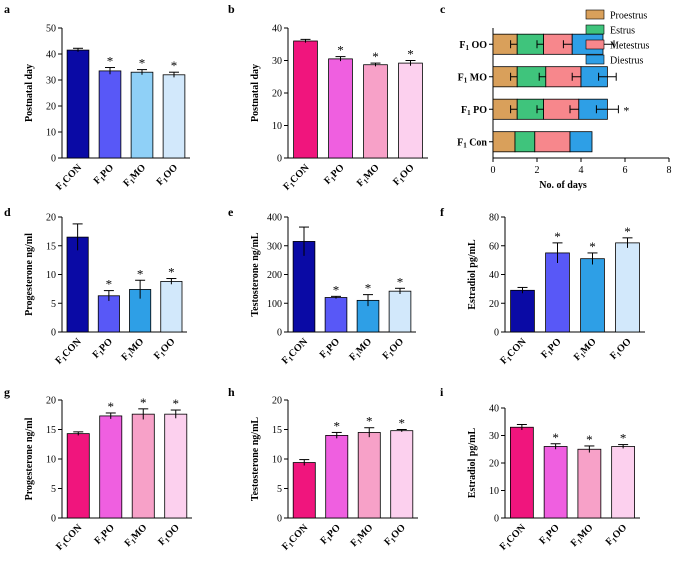 The width and height of the screenshot is (685, 574). I want to click on y-tick-label: 200, so click(274, 275).